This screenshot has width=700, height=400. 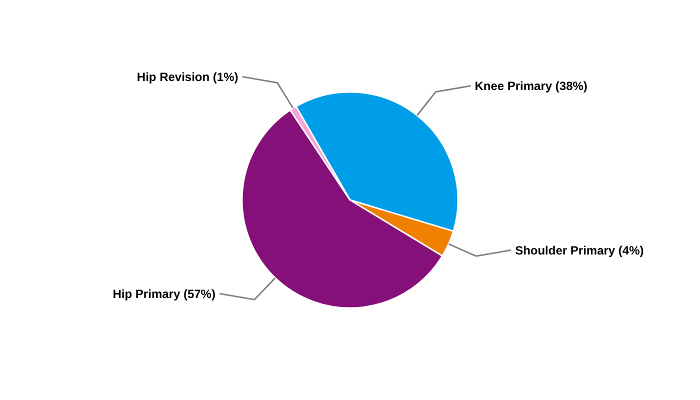 What do you see at coordinates (531, 86) in the screenshot?
I see `slice-label: Knee Primary (38%)` at bounding box center [531, 86].